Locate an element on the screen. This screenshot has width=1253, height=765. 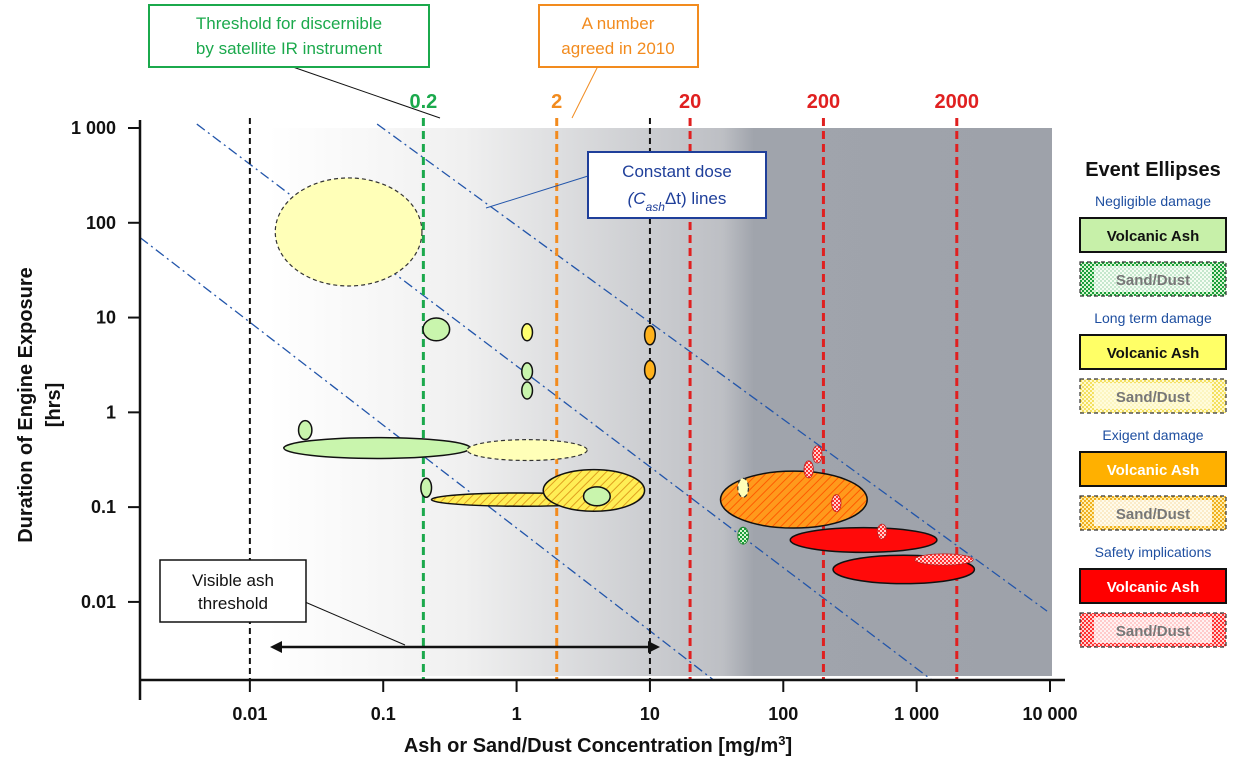
legend-sand-label-exigent: Sand/Dust is located at coordinates (1153, 514).